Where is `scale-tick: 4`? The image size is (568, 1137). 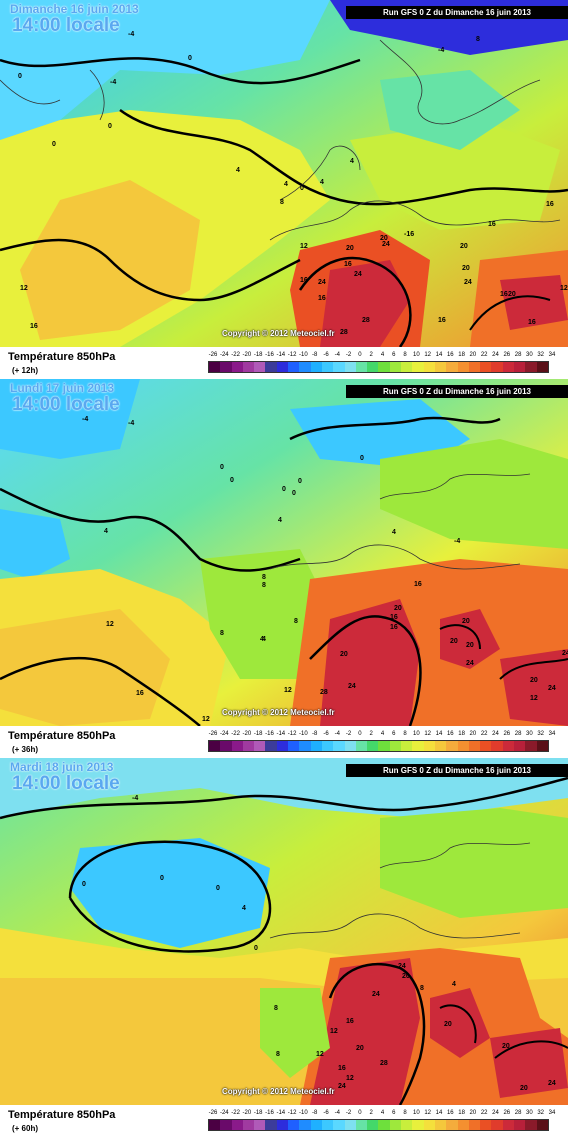
scale-tick: 4 is located at coordinates (382, 1113).